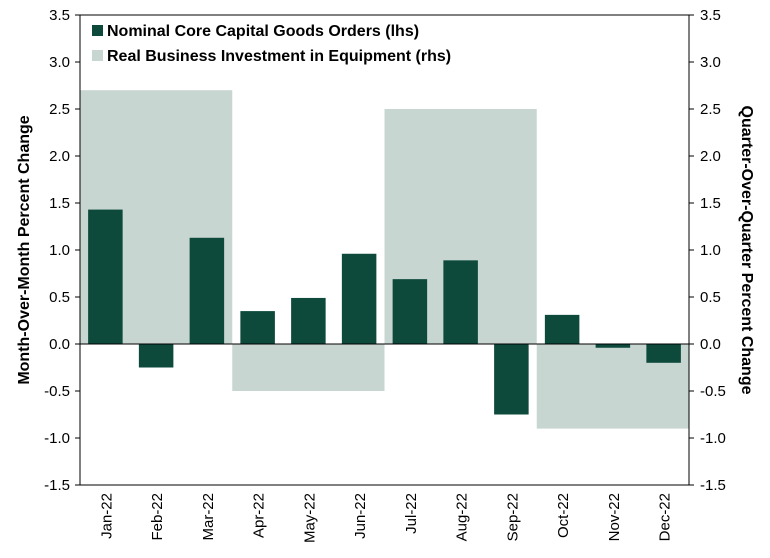  I want to click on right-tick-label: -1.0, so click(713, 438).